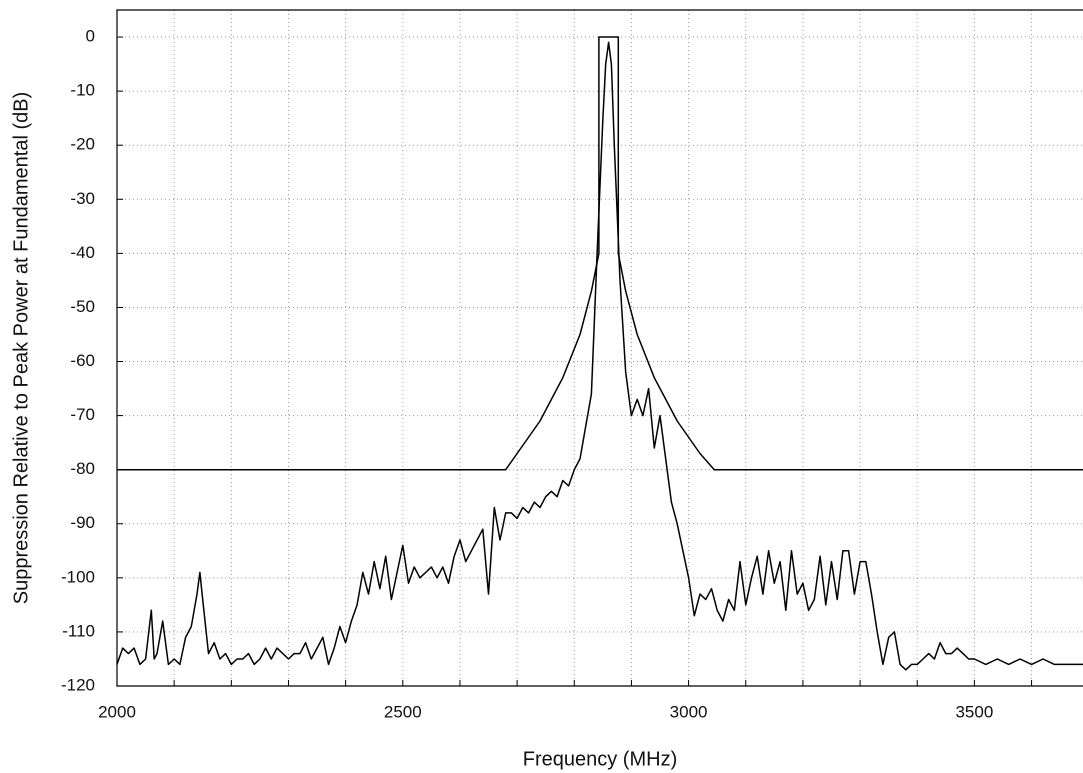  Describe the element at coordinates (117, 711) in the screenshot. I see `x-tick-label: 2000` at that location.